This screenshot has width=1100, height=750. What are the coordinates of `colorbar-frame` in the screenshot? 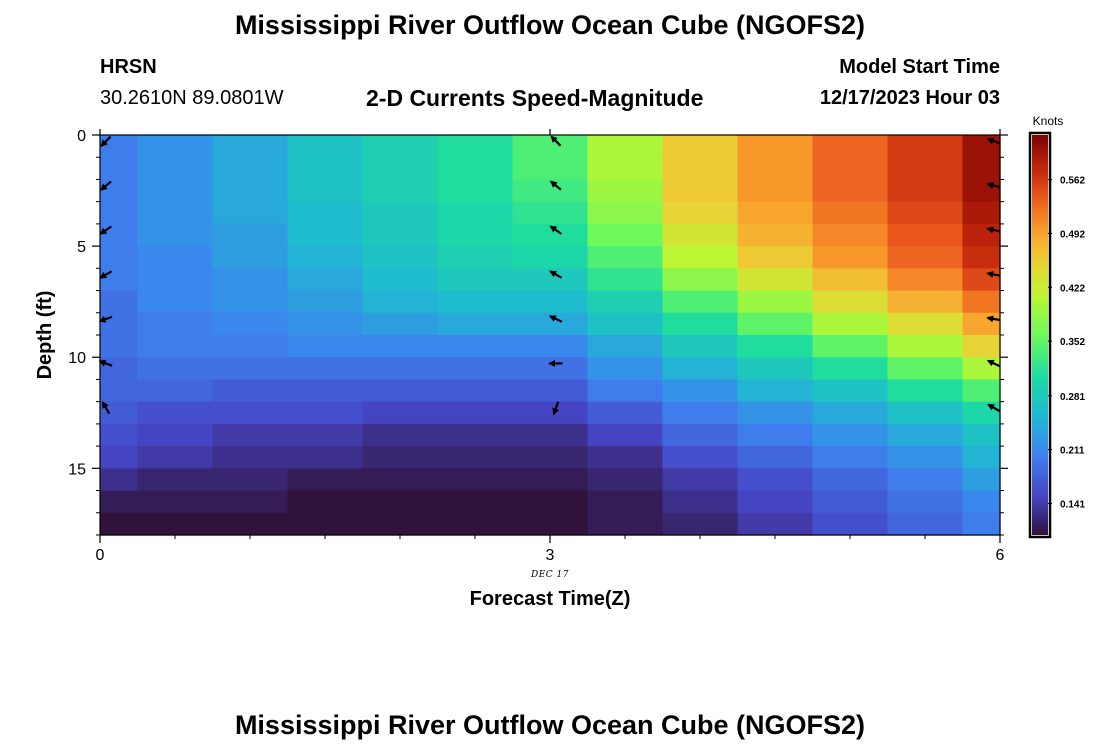 It's located at (1040, 335).